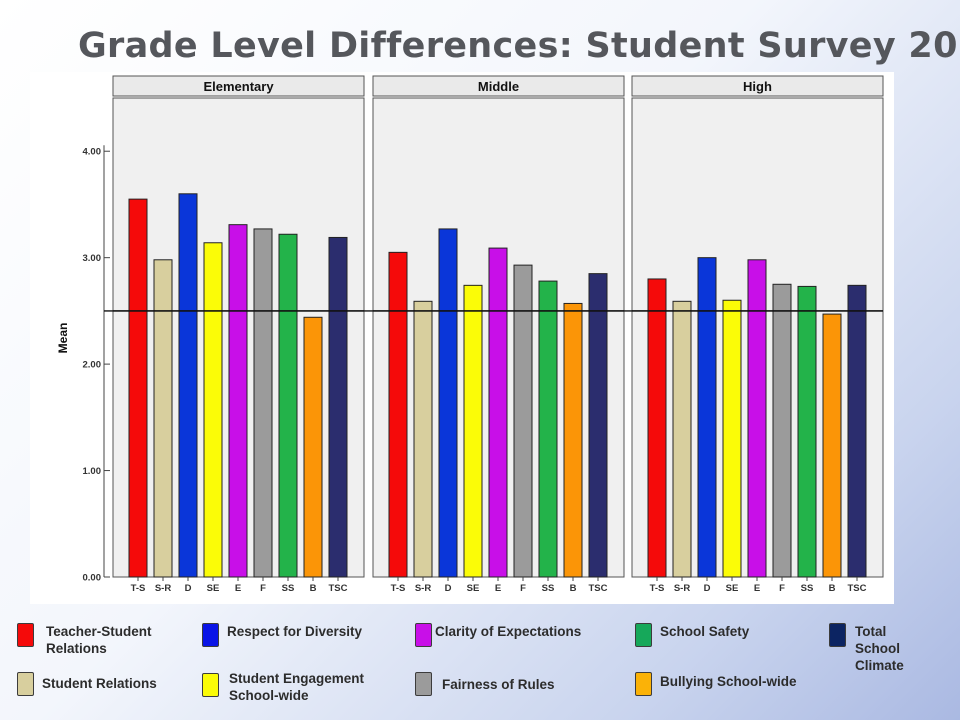 The image size is (960, 720). I want to click on legend-label: Fairness of Rules, so click(498, 684).